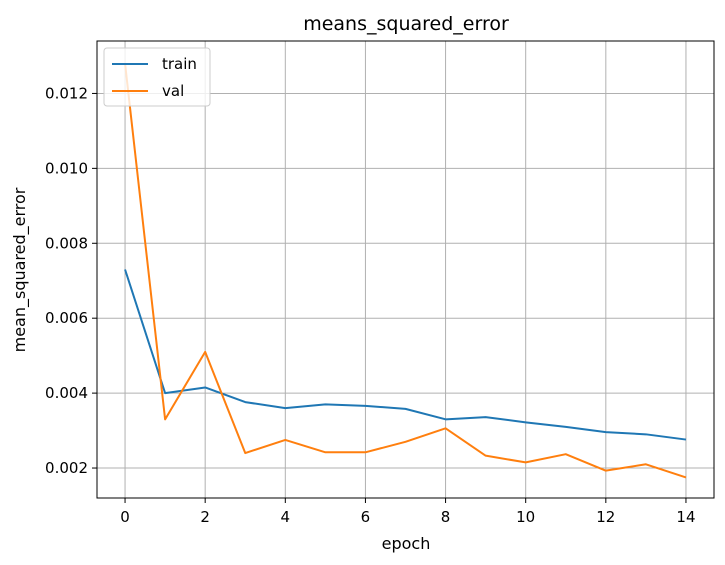 Image resolution: width=725 pixels, height=565 pixels. Describe the element at coordinates (205, 517) in the screenshot. I see `x-tick-label: 2` at that location.